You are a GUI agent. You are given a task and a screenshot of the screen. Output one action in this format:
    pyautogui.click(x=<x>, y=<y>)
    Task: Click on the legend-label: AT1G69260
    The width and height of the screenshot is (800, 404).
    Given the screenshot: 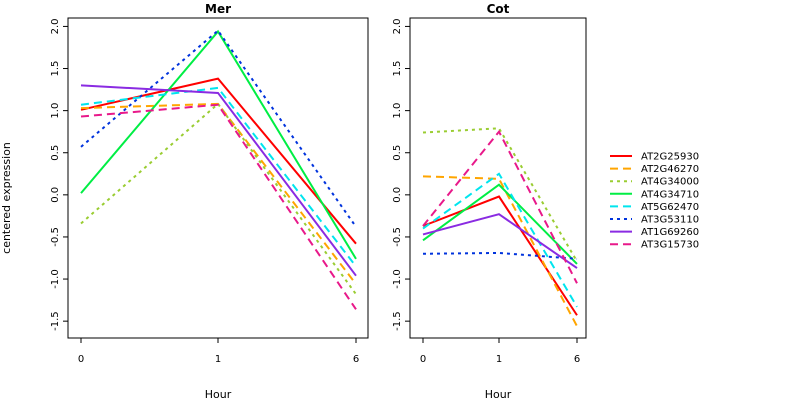 What is the action you would take?
    pyautogui.click(x=670, y=232)
    